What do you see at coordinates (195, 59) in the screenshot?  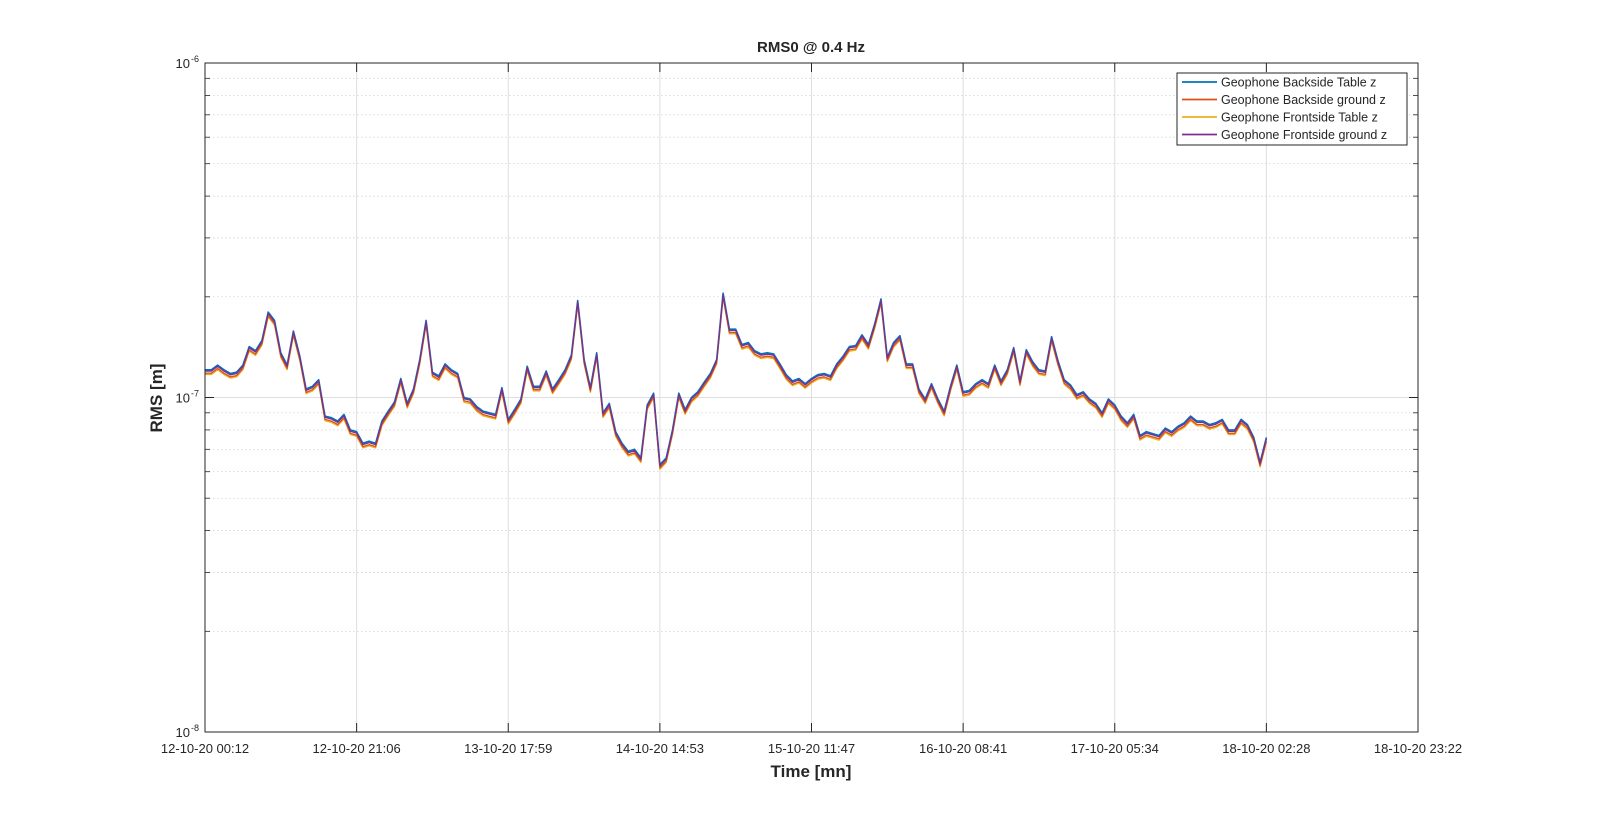 I see `y-tick-exponent: -6` at bounding box center [195, 59].